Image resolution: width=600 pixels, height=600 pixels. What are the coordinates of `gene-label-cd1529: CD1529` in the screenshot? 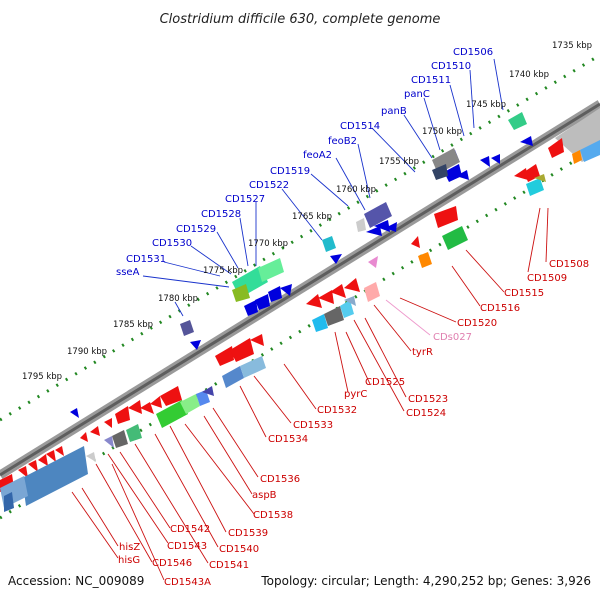 It's located at (196, 229).